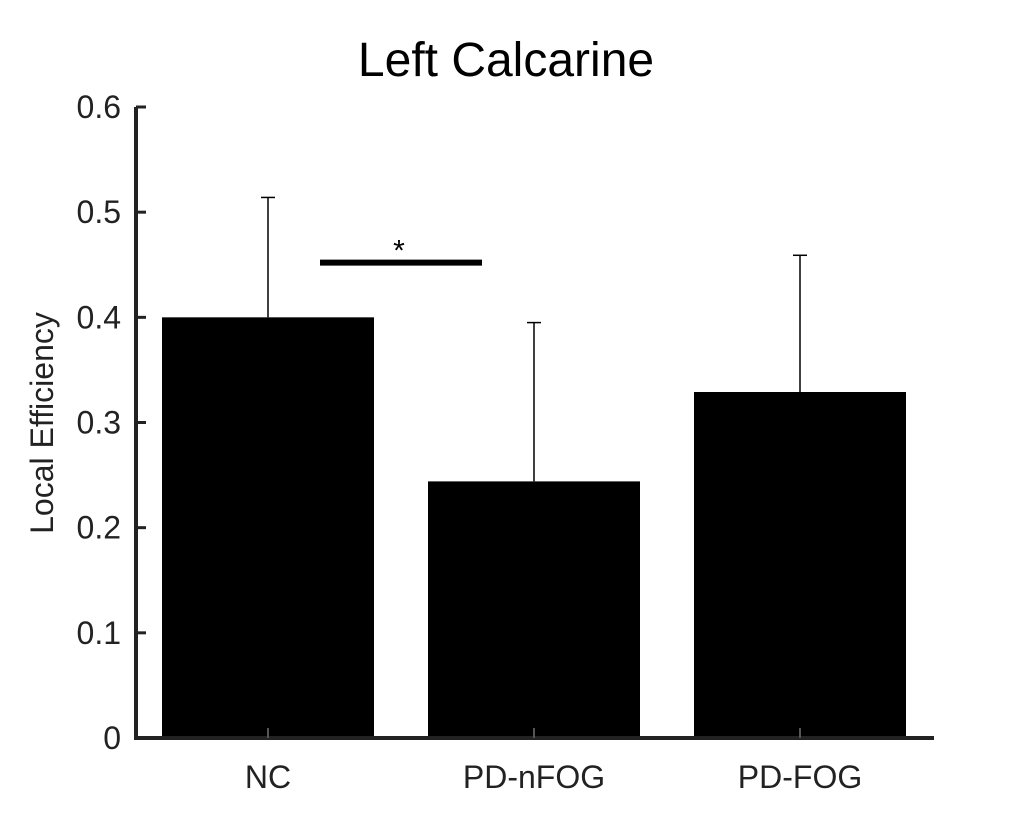 This screenshot has height=822, width=1030. Describe the element at coordinates (99, 317) in the screenshot. I see `y-tick-label-4: 0.4` at that location.